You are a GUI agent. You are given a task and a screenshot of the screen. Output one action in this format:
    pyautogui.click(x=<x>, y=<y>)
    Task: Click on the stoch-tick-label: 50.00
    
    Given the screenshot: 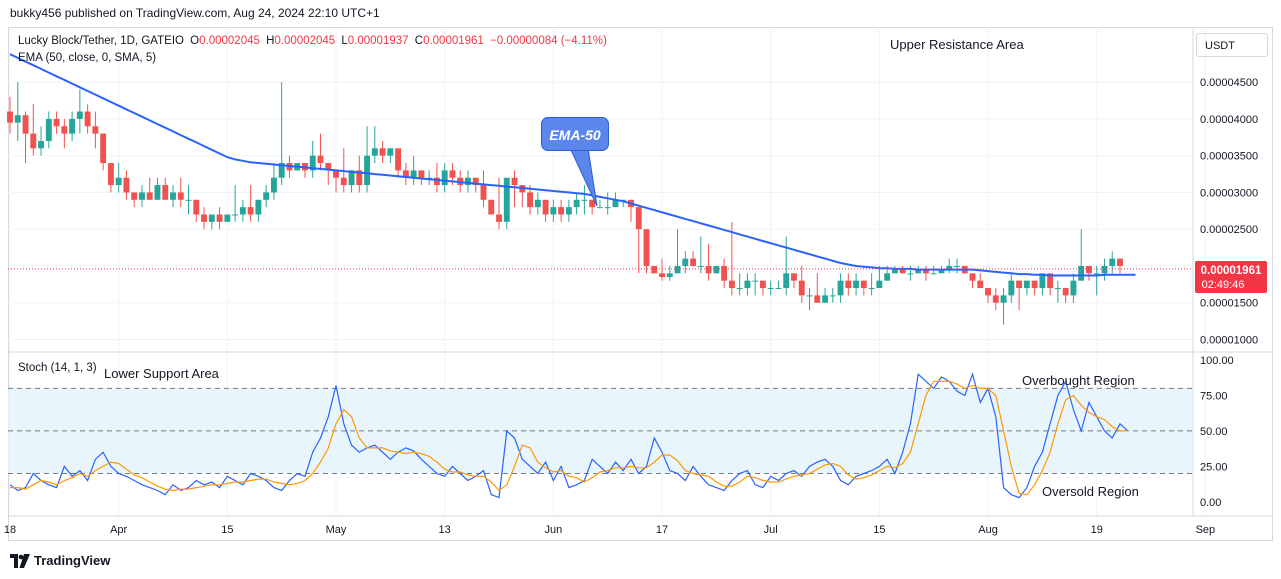 What is the action you would take?
    pyautogui.click(x=1214, y=432)
    